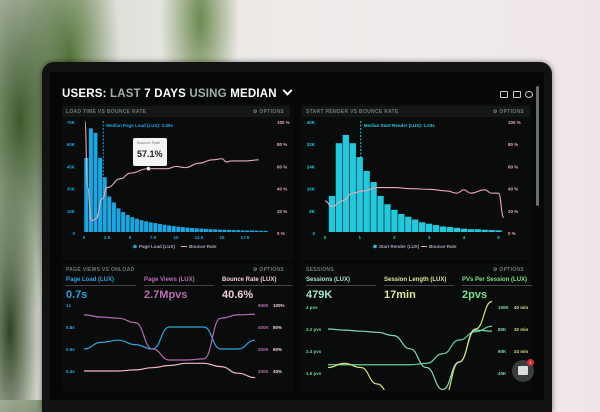  Describe the element at coordinates (176, 111) in the screenshot. I see `panel-header: LOAD TIME VS BOUNCE RATE ⚙ OPTIONS` at that location.